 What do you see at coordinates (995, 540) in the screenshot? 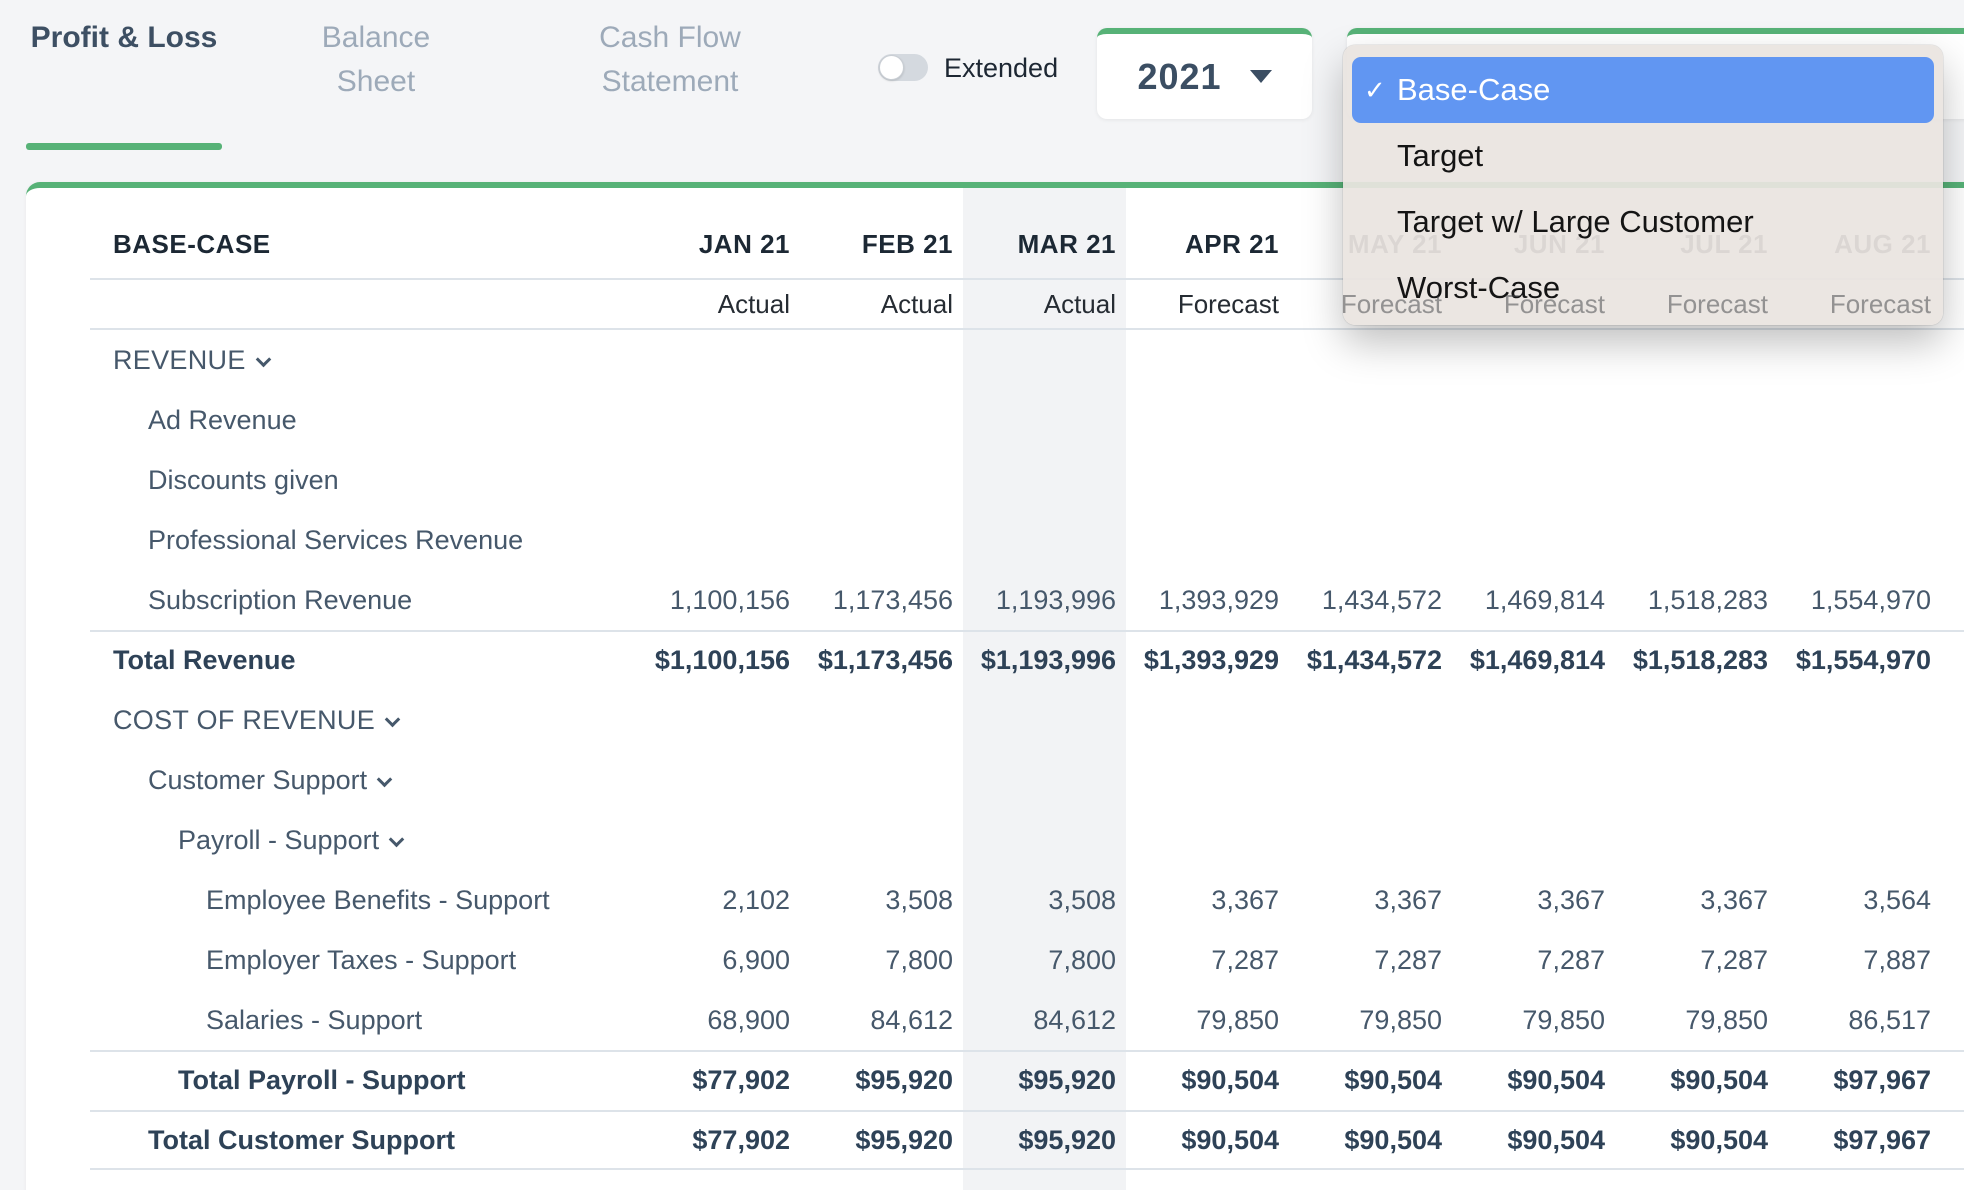
I see `table-row: Professional Services Revenue` at bounding box center [995, 540].